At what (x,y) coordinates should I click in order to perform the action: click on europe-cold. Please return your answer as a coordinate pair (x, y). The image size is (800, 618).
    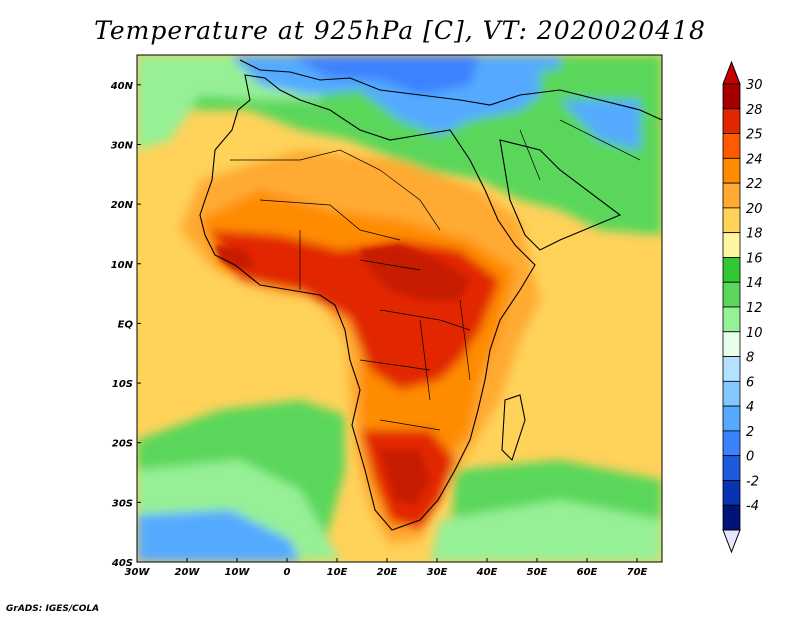
    Looking at the image, I should click on (395, 95).